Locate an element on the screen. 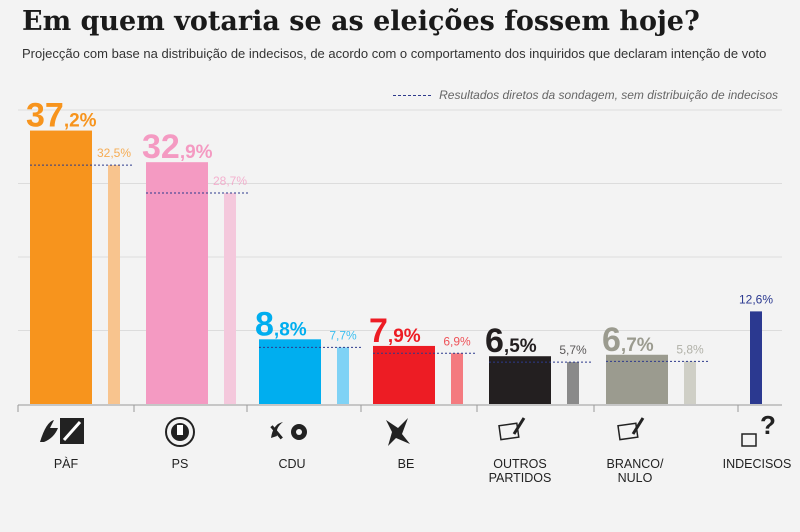 The image size is (800, 532). data-label-projection: 8,8% is located at coordinates (281, 324).